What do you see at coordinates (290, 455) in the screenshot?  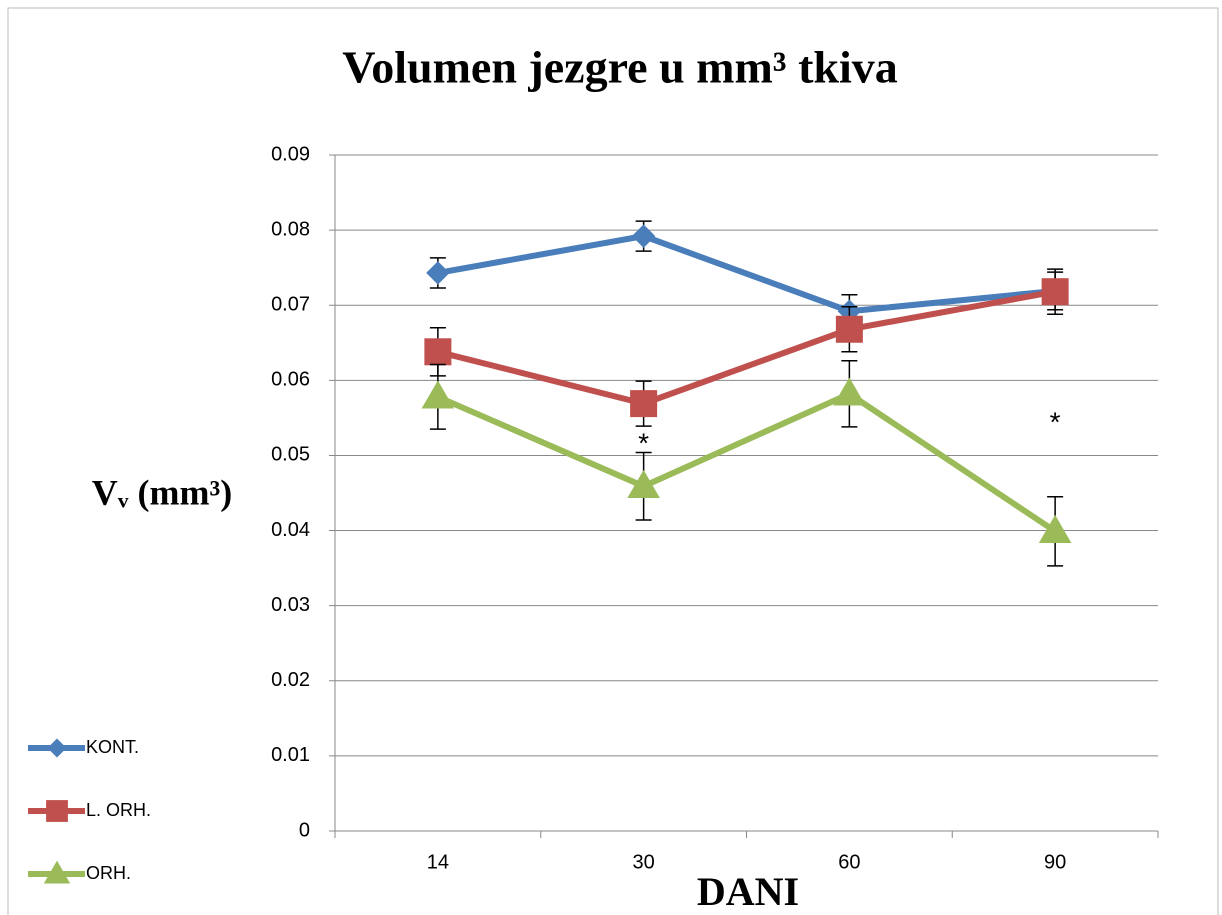 I see `y-tick-label: 0.05` at bounding box center [290, 455].